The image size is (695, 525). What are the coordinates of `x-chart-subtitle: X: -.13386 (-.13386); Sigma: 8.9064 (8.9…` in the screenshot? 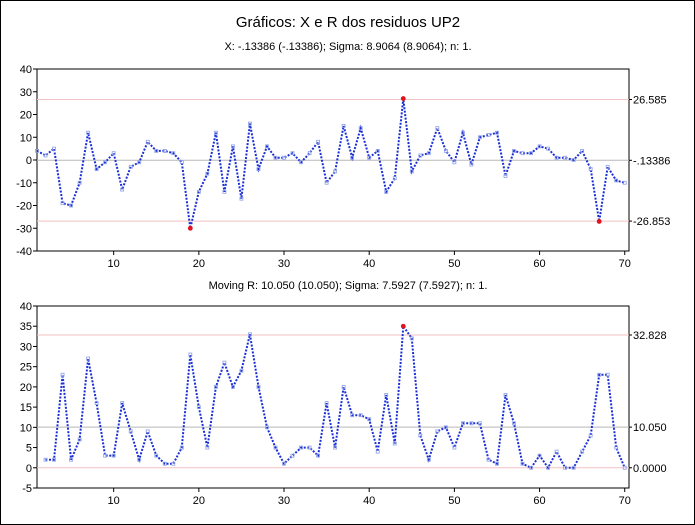 It's located at (347, 47).